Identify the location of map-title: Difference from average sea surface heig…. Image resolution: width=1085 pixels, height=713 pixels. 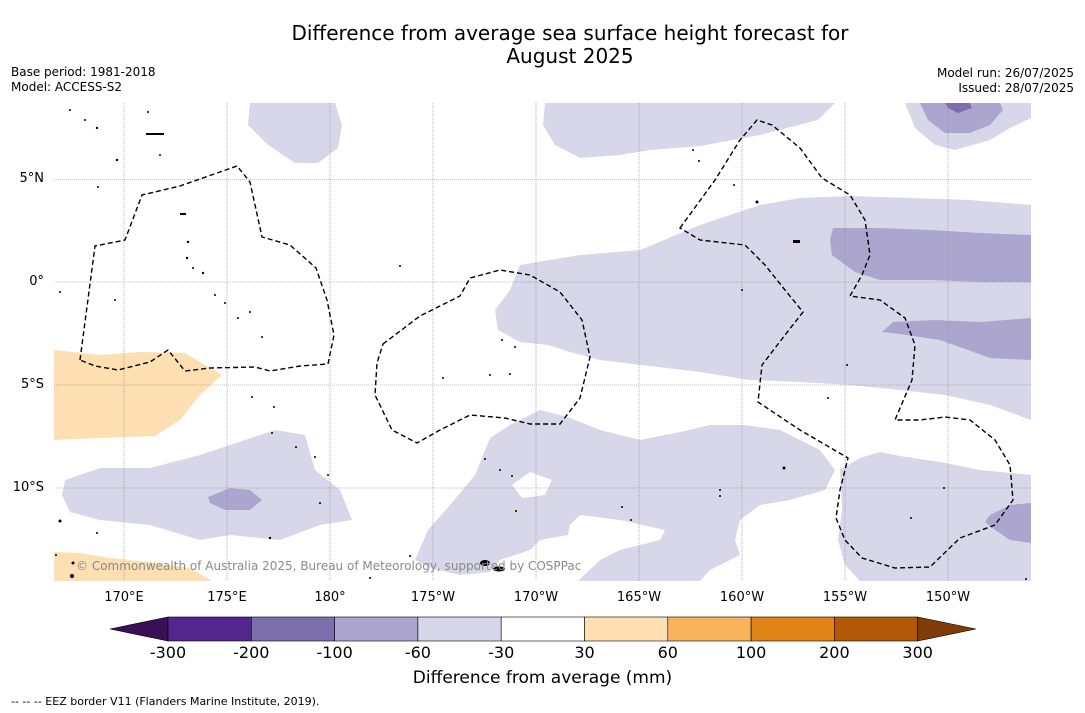
(542, 45).